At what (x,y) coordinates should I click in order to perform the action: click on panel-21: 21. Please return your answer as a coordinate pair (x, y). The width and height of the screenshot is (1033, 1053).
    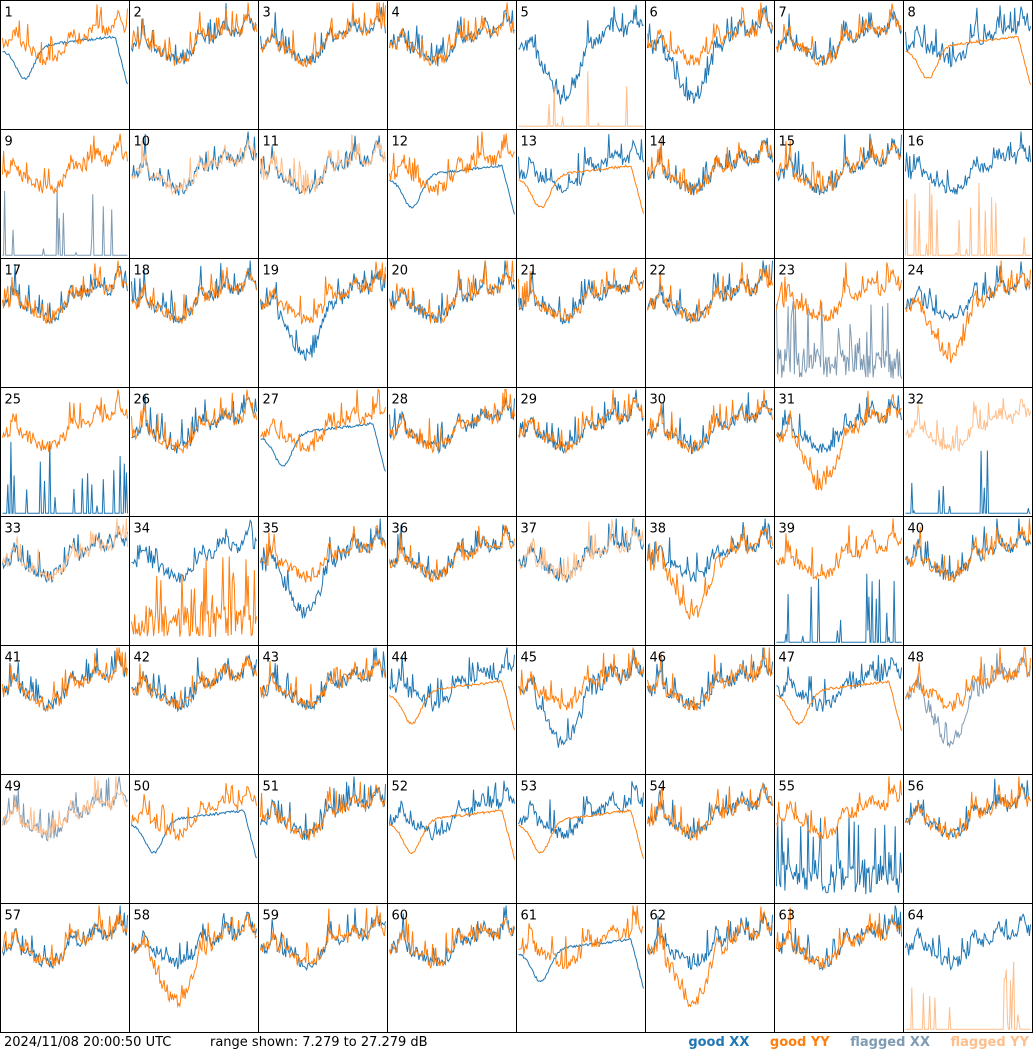
    Looking at the image, I should click on (581, 323).